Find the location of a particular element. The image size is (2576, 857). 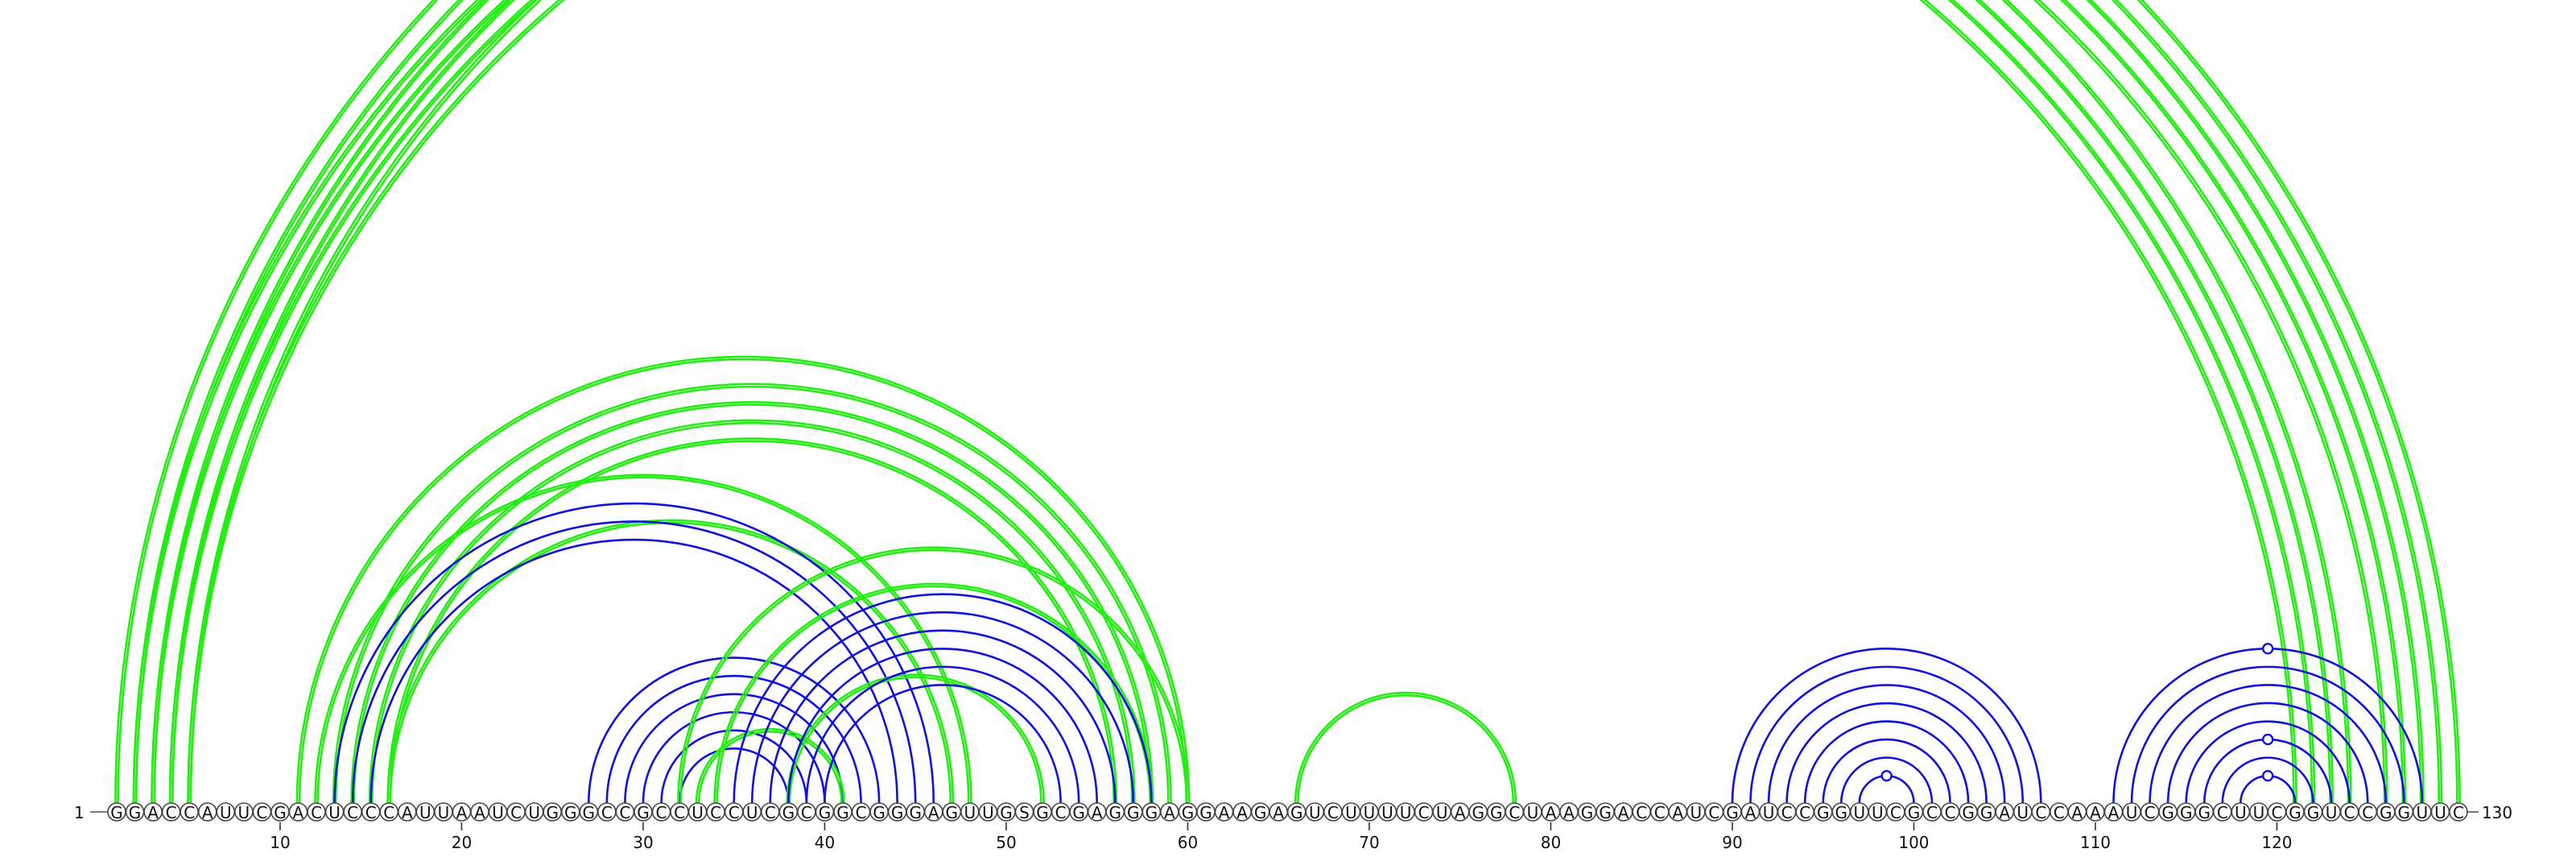

nucleotide-84: A is located at coordinates (1623, 812).